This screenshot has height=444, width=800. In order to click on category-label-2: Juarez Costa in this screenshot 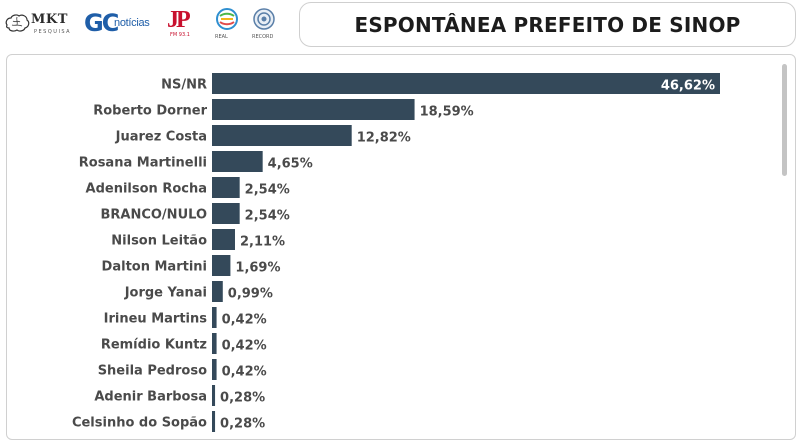, I will do `click(161, 137)`.